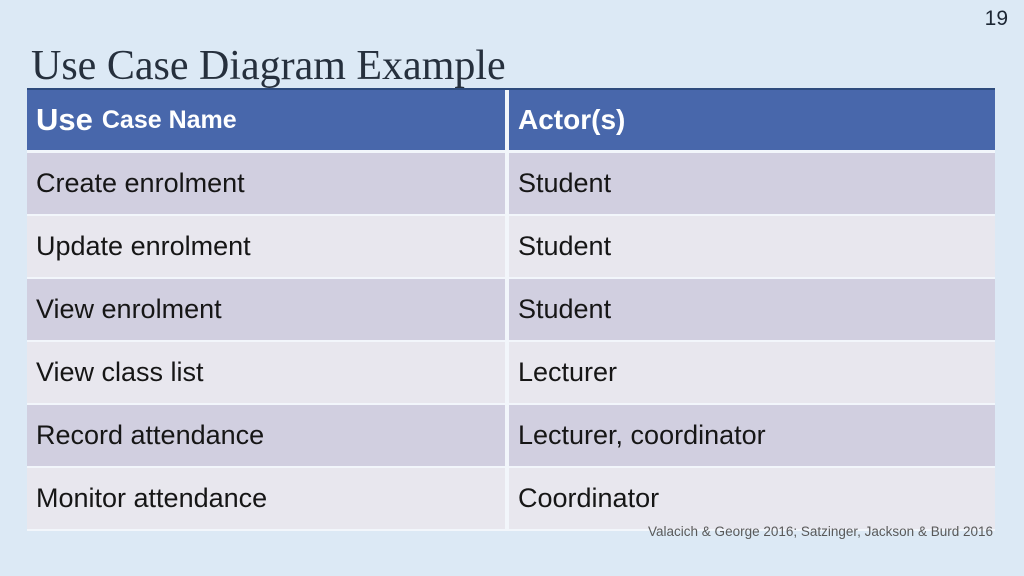  Describe the element at coordinates (268, 309) in the screenshot. I see `use-case-cell: View enrolment` at that location.